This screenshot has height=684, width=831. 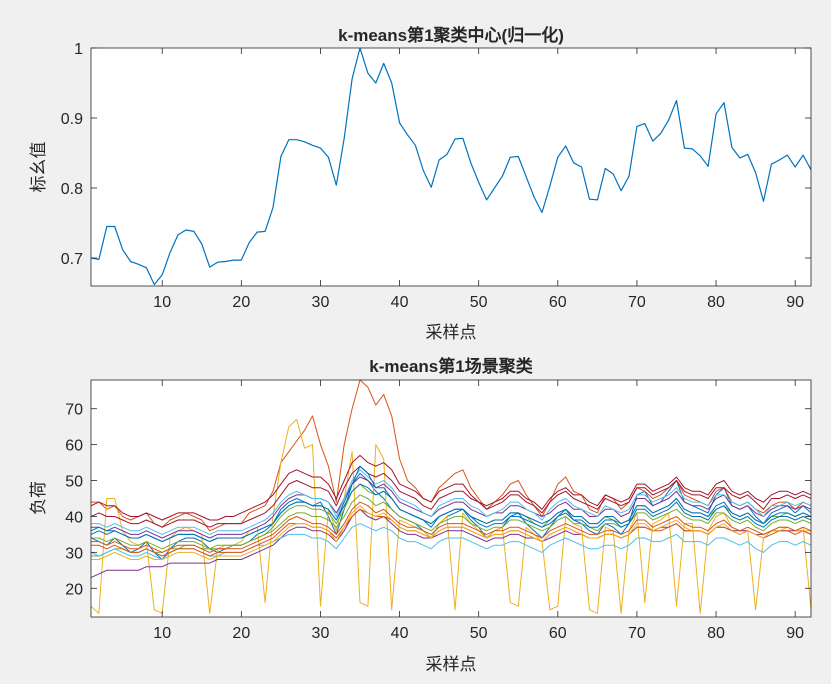 I want to click on bottom-chart-x-tick-label: 30, so click(x=321, y=633).